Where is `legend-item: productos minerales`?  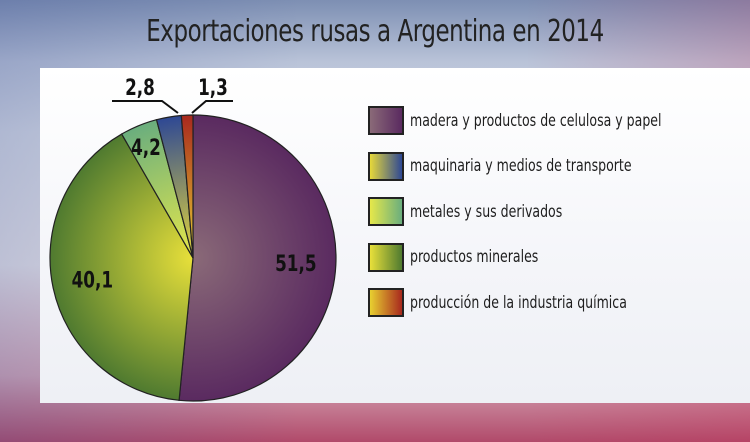 legend-item: productos minerales is located at coordinates (542, 258).